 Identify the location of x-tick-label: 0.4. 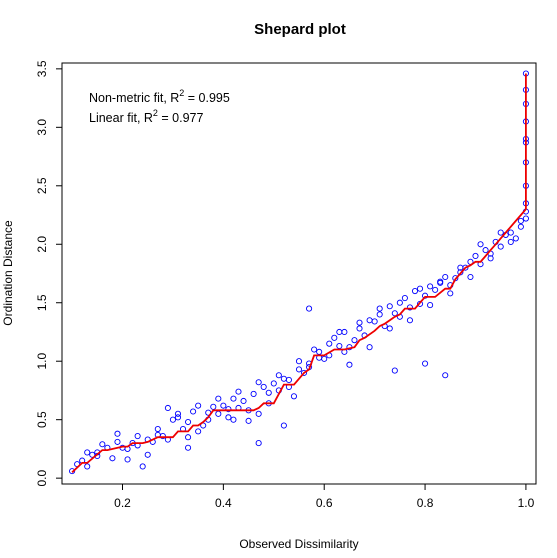
(223, 503).